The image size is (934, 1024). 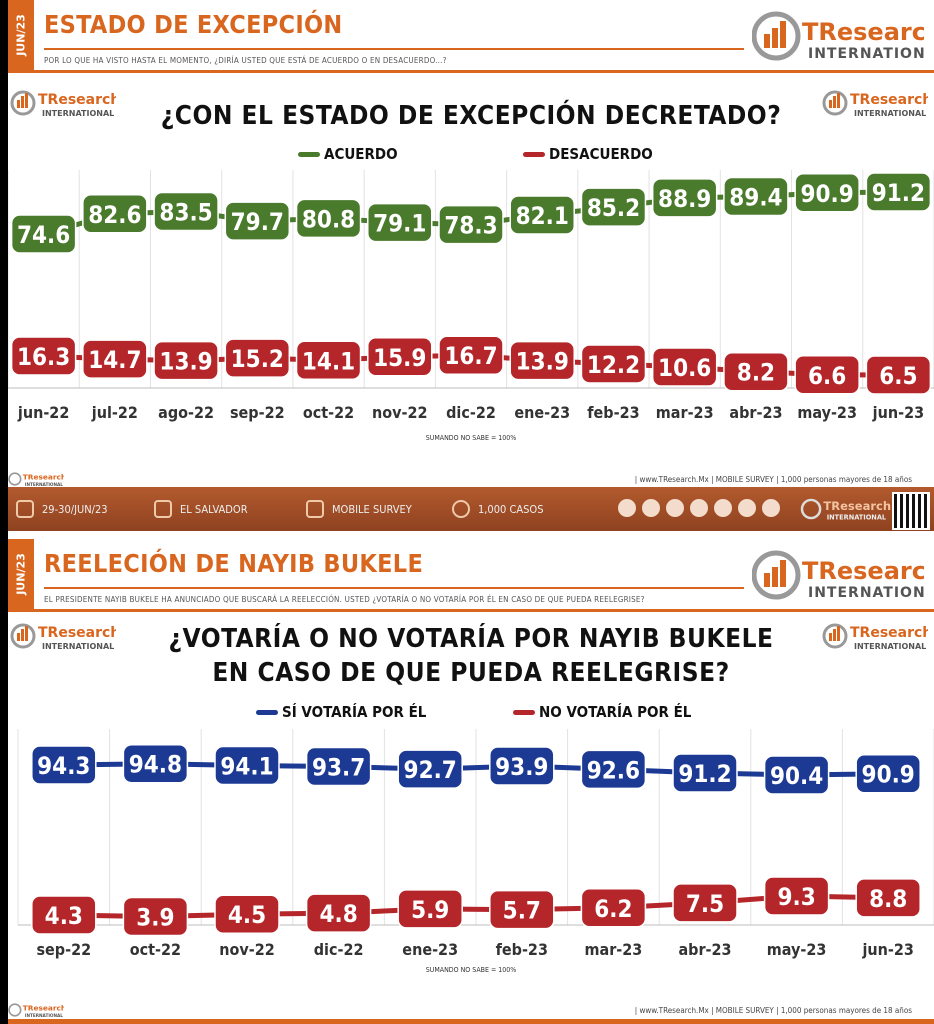 What do you see at coordinates (234, 563) in the screenshot?
I see `header-title: REELECIÓN DE NAYIB BUKELE` at bounding box center [234, 563].